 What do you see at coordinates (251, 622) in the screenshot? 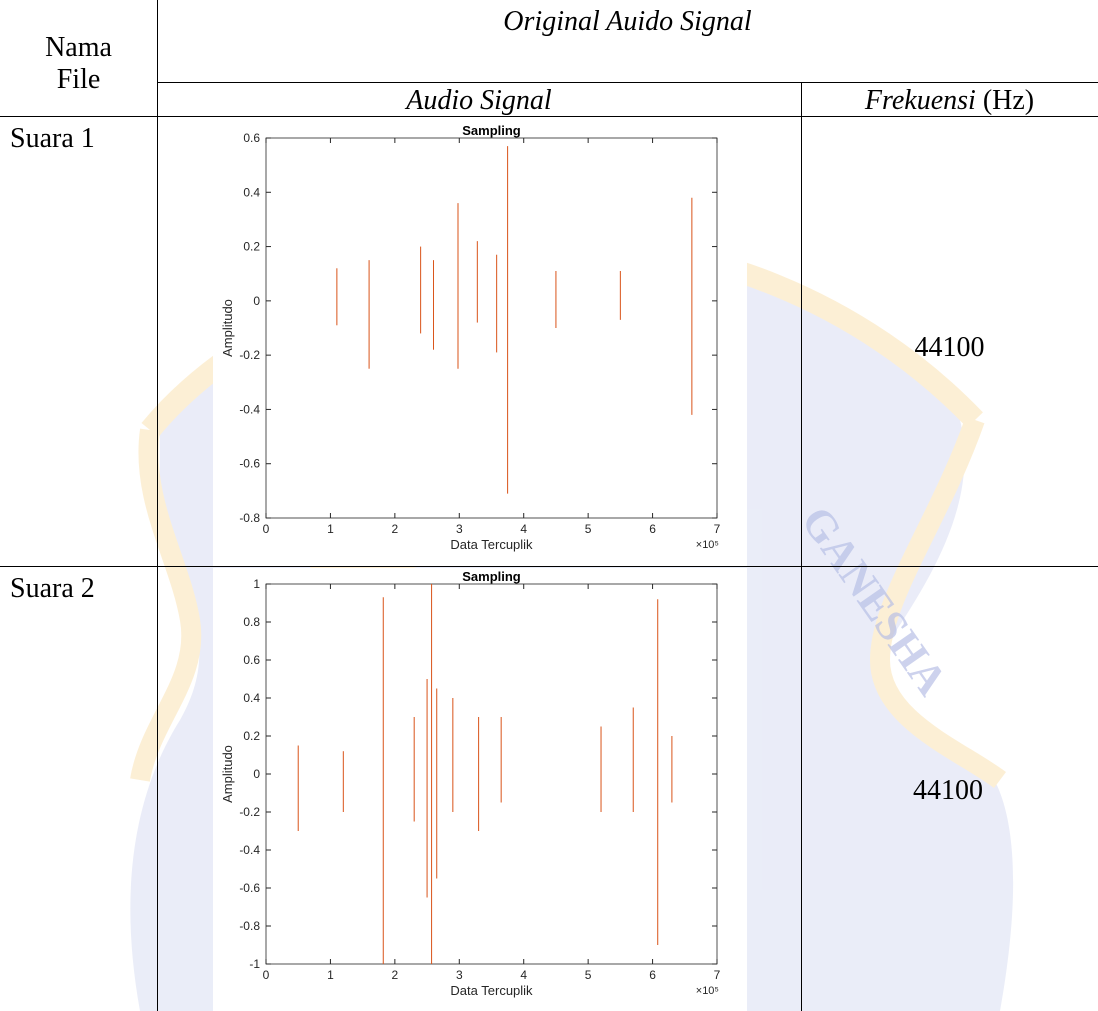
I see `y-tick-label: 0.8` at bounding box center [251, 622].